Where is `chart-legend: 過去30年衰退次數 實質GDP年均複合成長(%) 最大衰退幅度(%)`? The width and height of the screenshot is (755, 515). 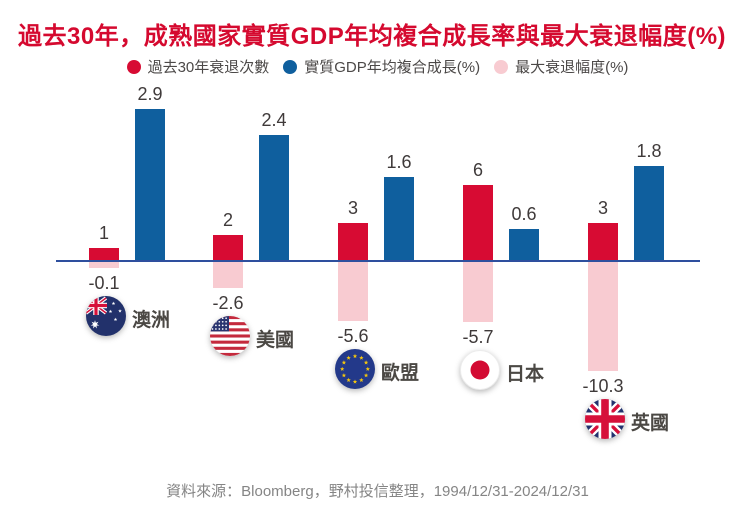 chart-legend: 過去30年衰退次數 實質GDP年均複合成長(%) 最大衰退幅度(%) is located at coordinates (377, 66).